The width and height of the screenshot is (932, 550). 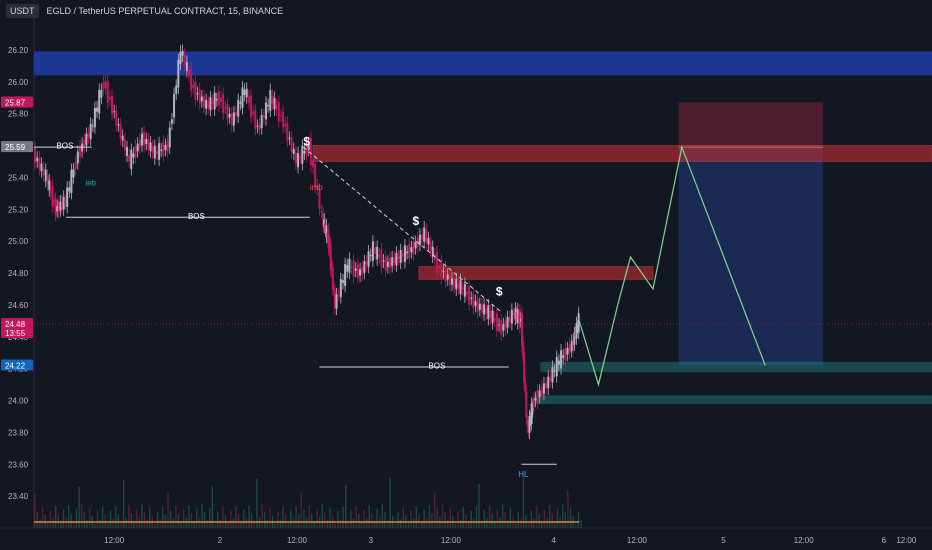 I want to click on annotation-label: ieb, so click(x=90, y=182).